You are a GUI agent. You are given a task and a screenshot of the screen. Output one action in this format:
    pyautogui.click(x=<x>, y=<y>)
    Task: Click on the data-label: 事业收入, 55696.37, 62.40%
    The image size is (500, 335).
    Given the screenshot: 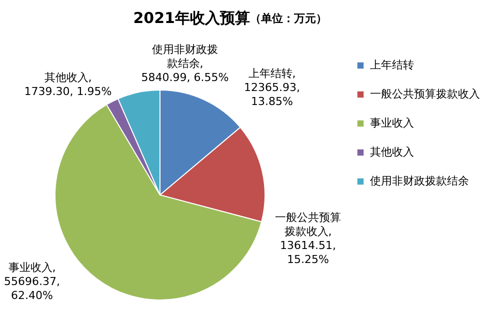 What is the action you would take?
    pyautogui.click(x=32, y=281)
    